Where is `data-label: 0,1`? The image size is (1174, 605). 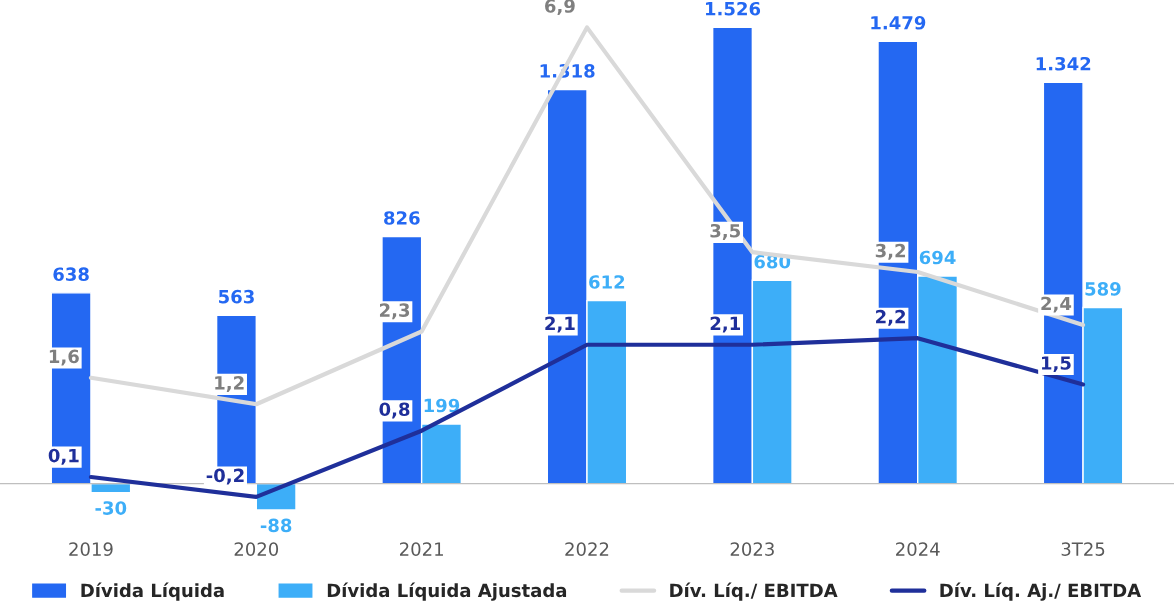 data-label: 0,1 is located at coordinates (63, 456).